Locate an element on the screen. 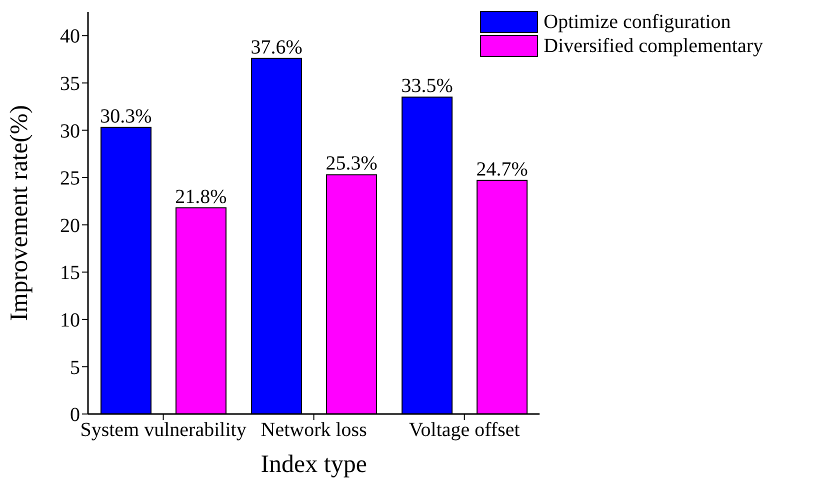 This screenshot has width=831, height=492. y-tick-label: 10 is located at coordinates (70, 321).